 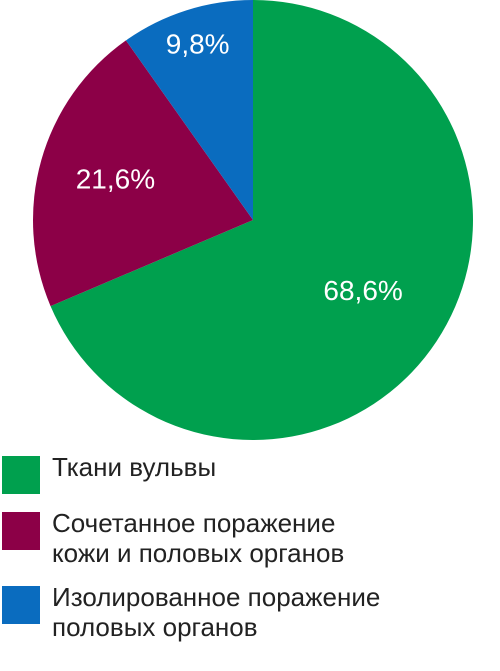 I want to click on legend-item: Изолированное поражение половых органов, so click(x=250, y=612).